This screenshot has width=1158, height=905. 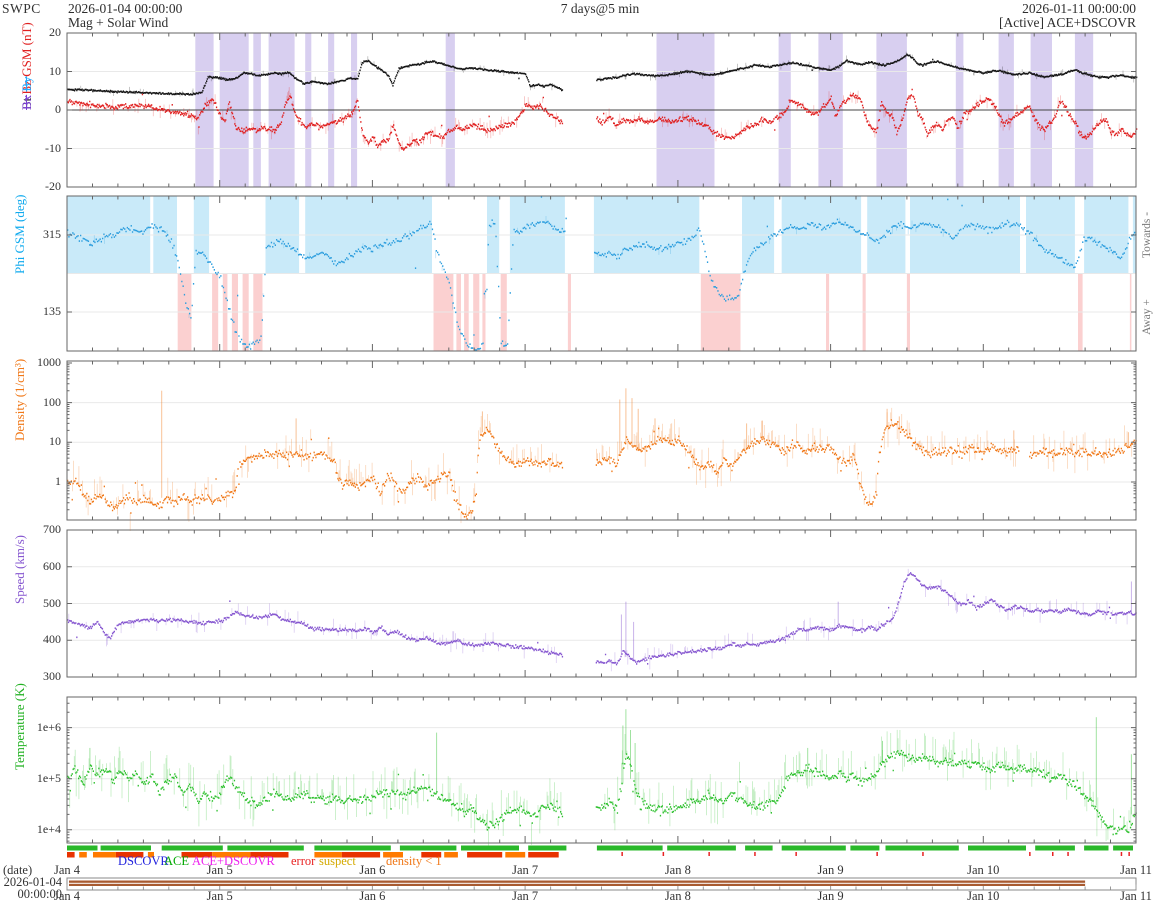 What do you see at coordinates (52, 401) in the screenshot?
I see `y-tick-label: 100` at bounding box center [52, 401].